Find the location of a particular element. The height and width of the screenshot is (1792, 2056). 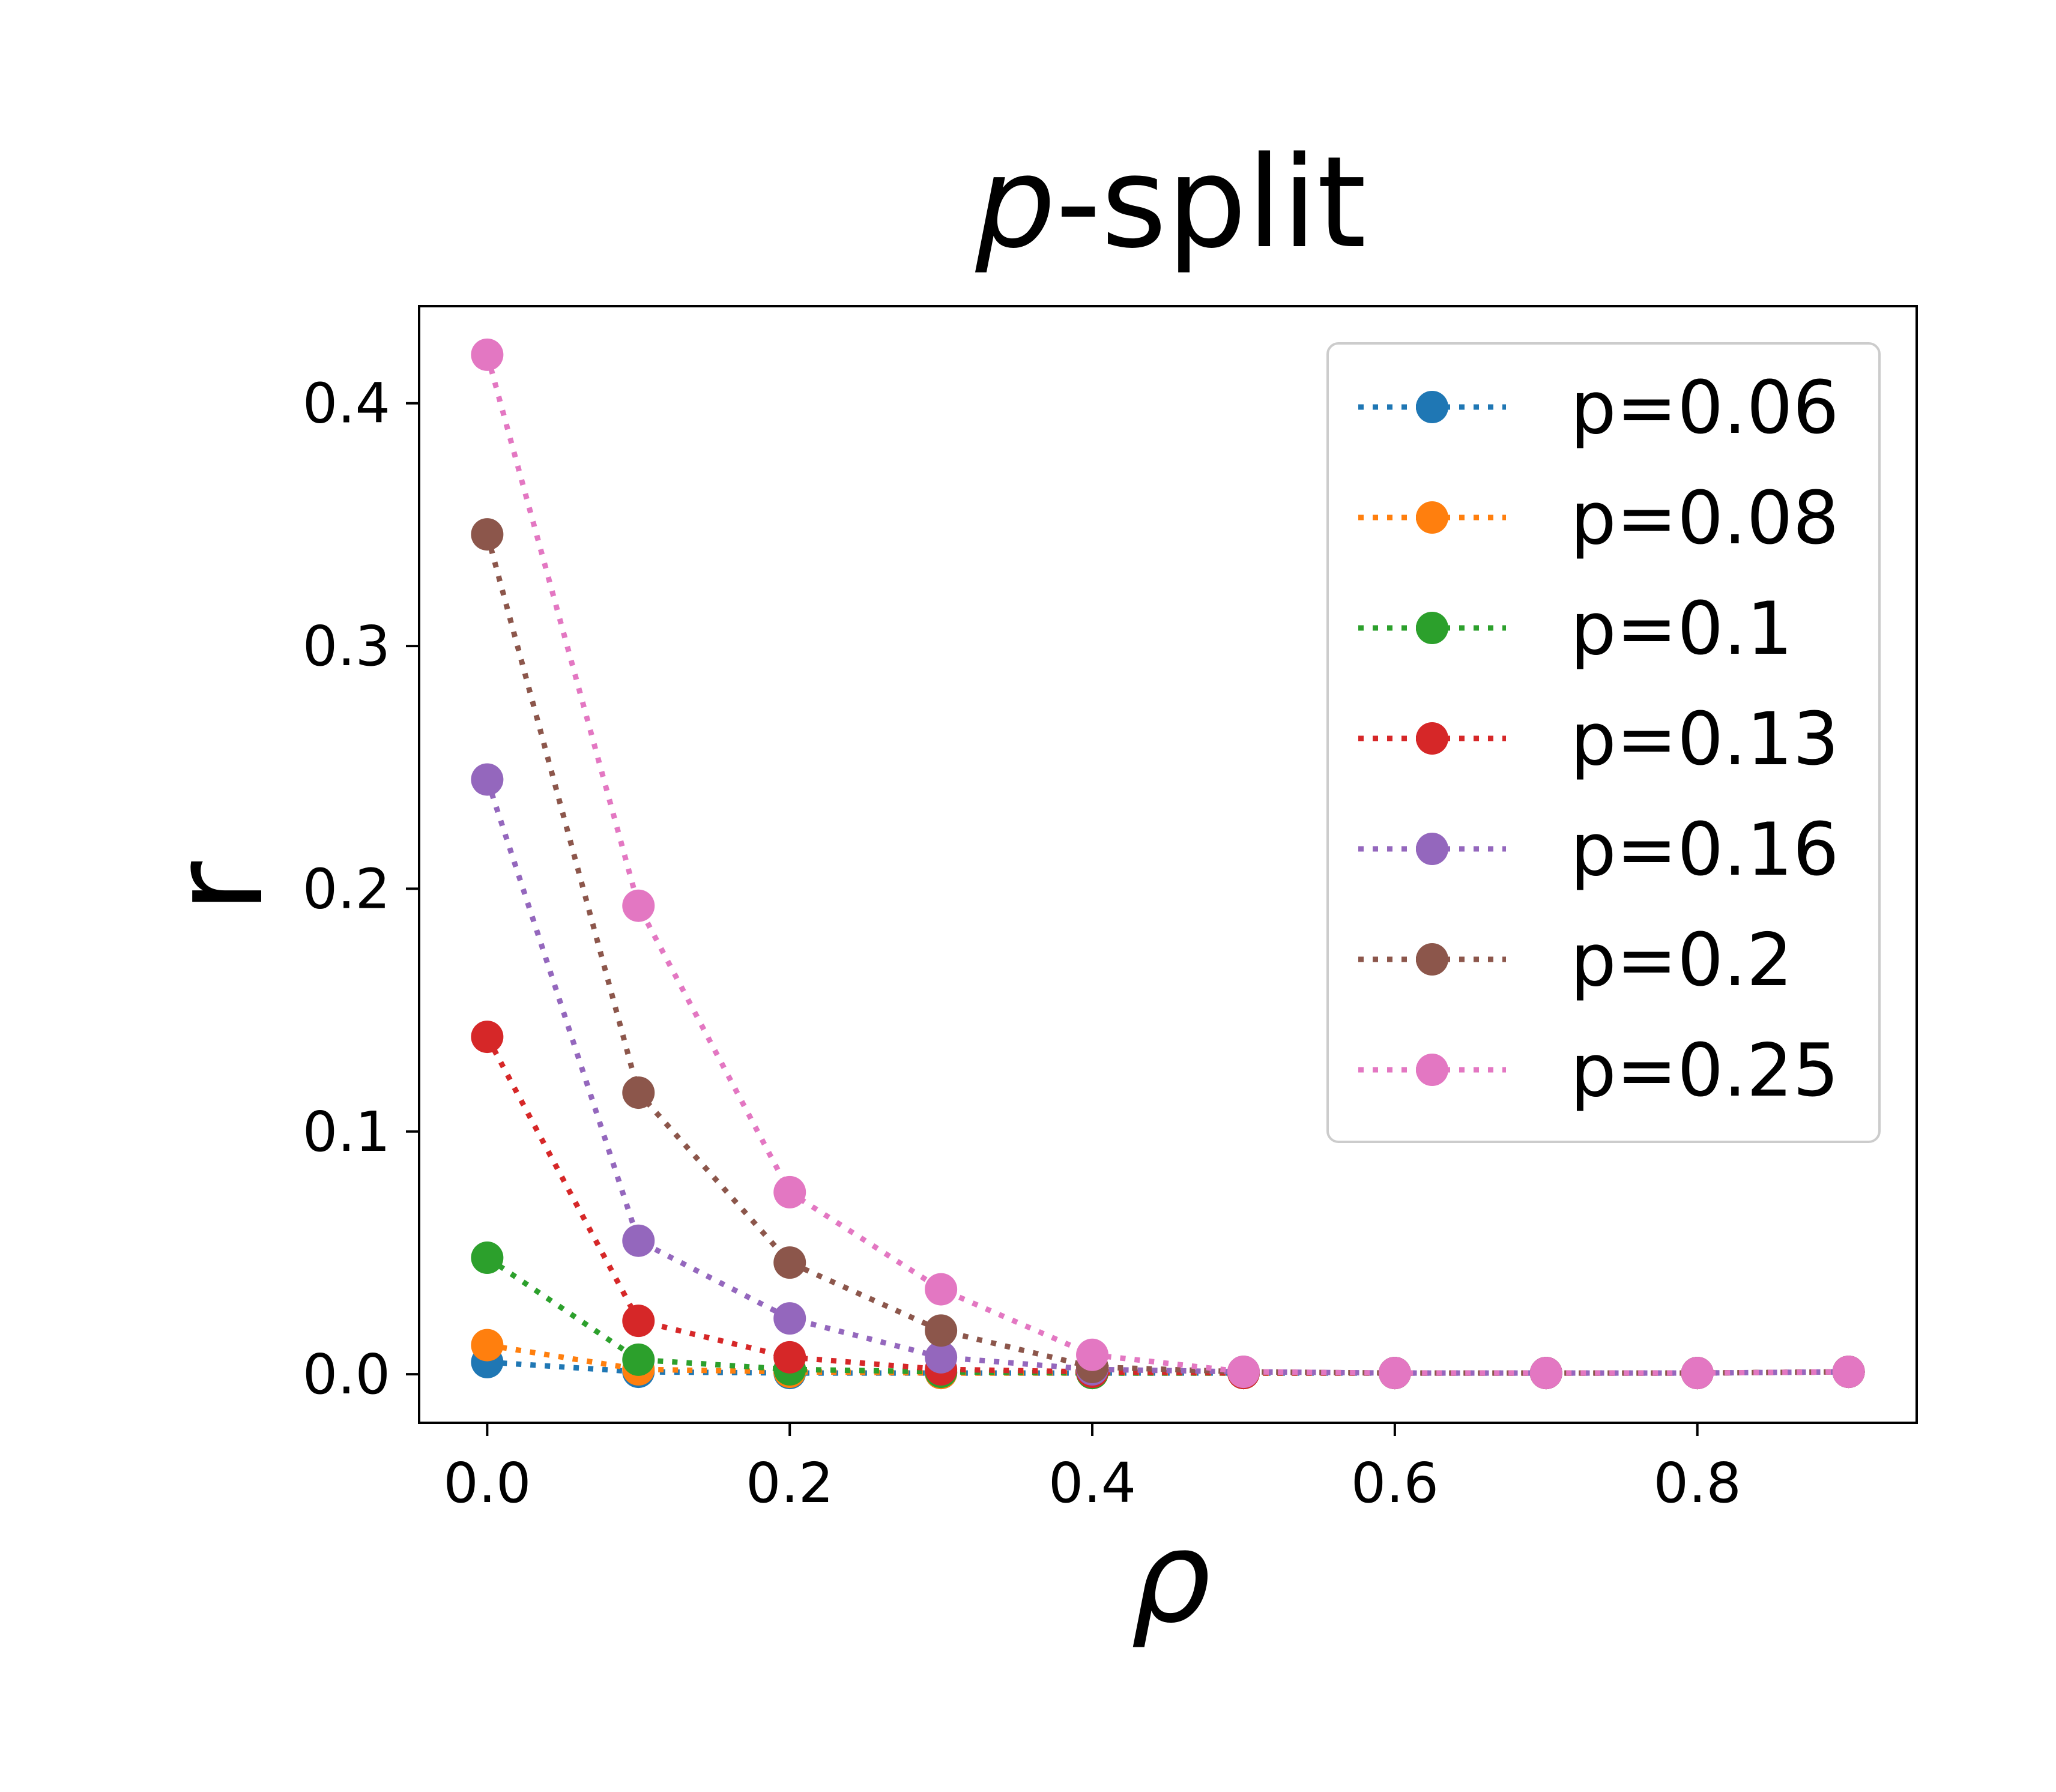

data-point-p=0.2-3 is located at coordinates (942, 1330).